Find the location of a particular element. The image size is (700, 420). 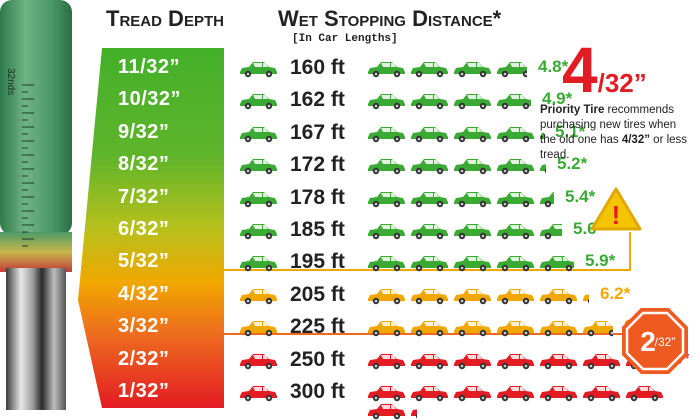

stopping-distance: 300 ft is located at coordinates (317, 391).